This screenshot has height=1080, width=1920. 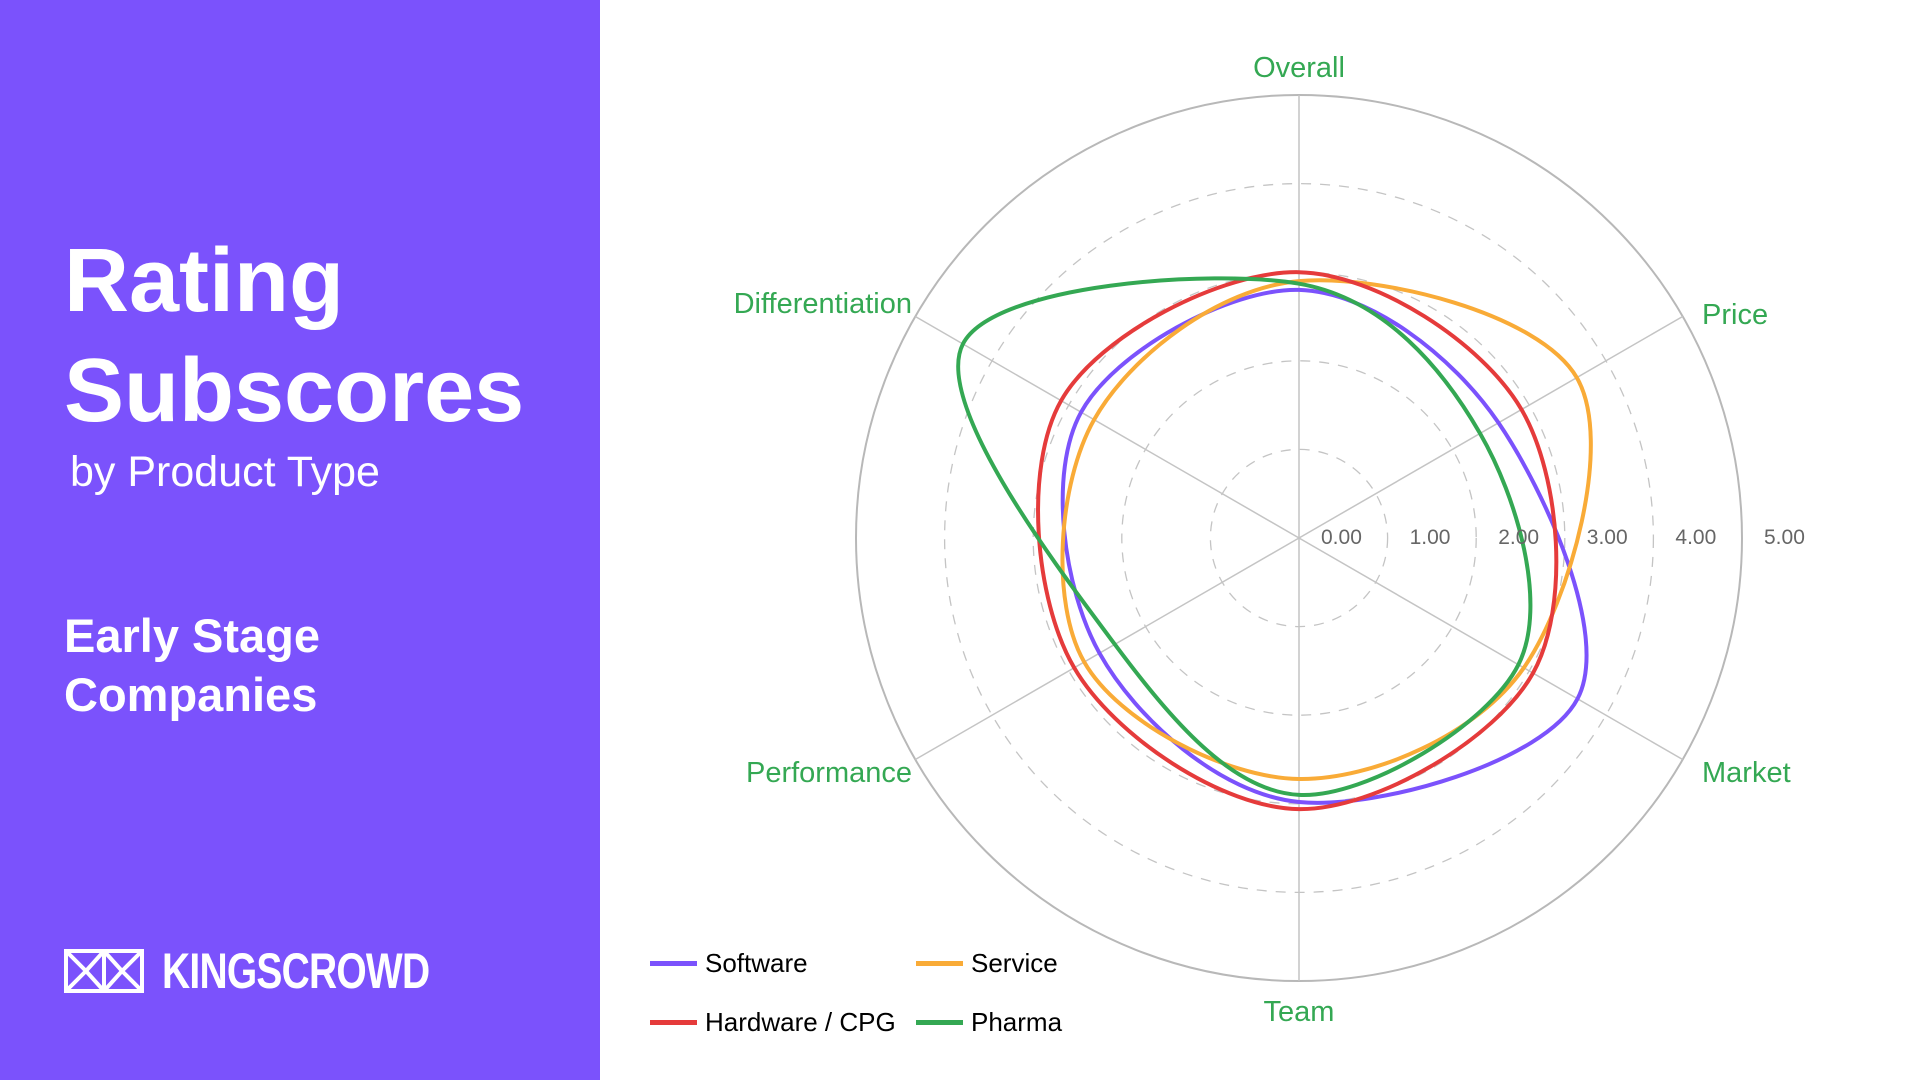 I want to click on kingscrowd-logo: KINGSCROWD, so click(x=284, y=971).